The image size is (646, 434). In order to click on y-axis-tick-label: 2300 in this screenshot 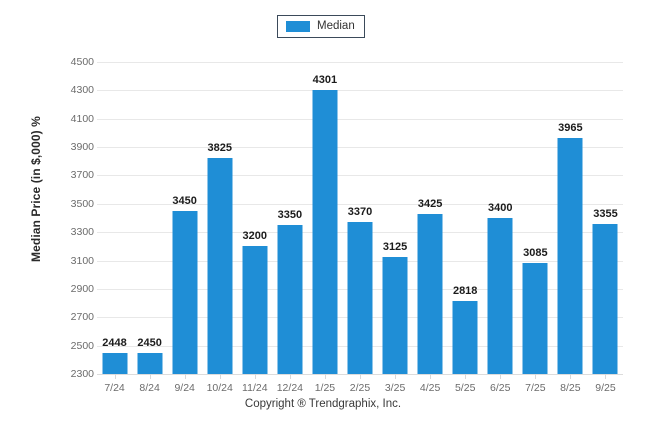, I will do `click(82, 374)`.